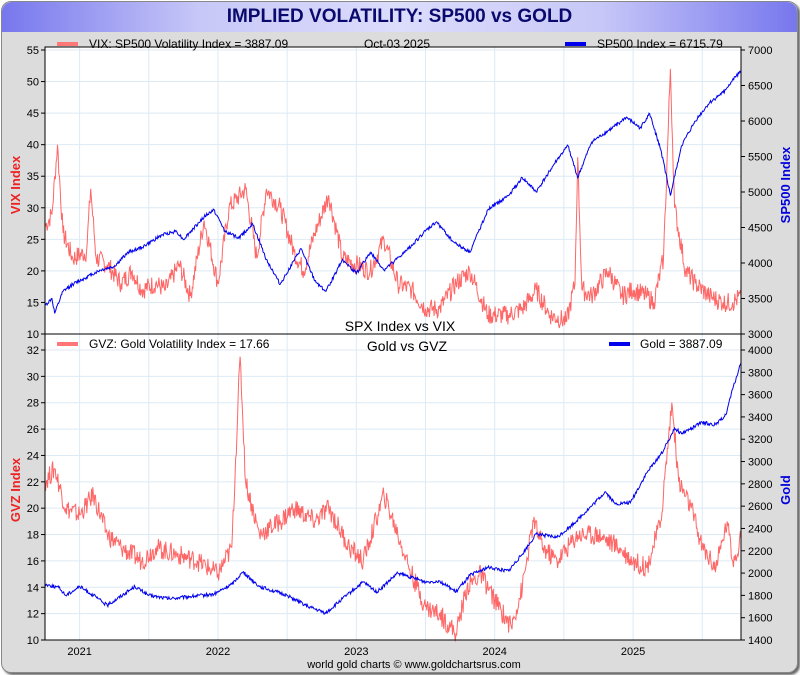  I want to click on y-right-tick-label: 1400, so click(760, 641).